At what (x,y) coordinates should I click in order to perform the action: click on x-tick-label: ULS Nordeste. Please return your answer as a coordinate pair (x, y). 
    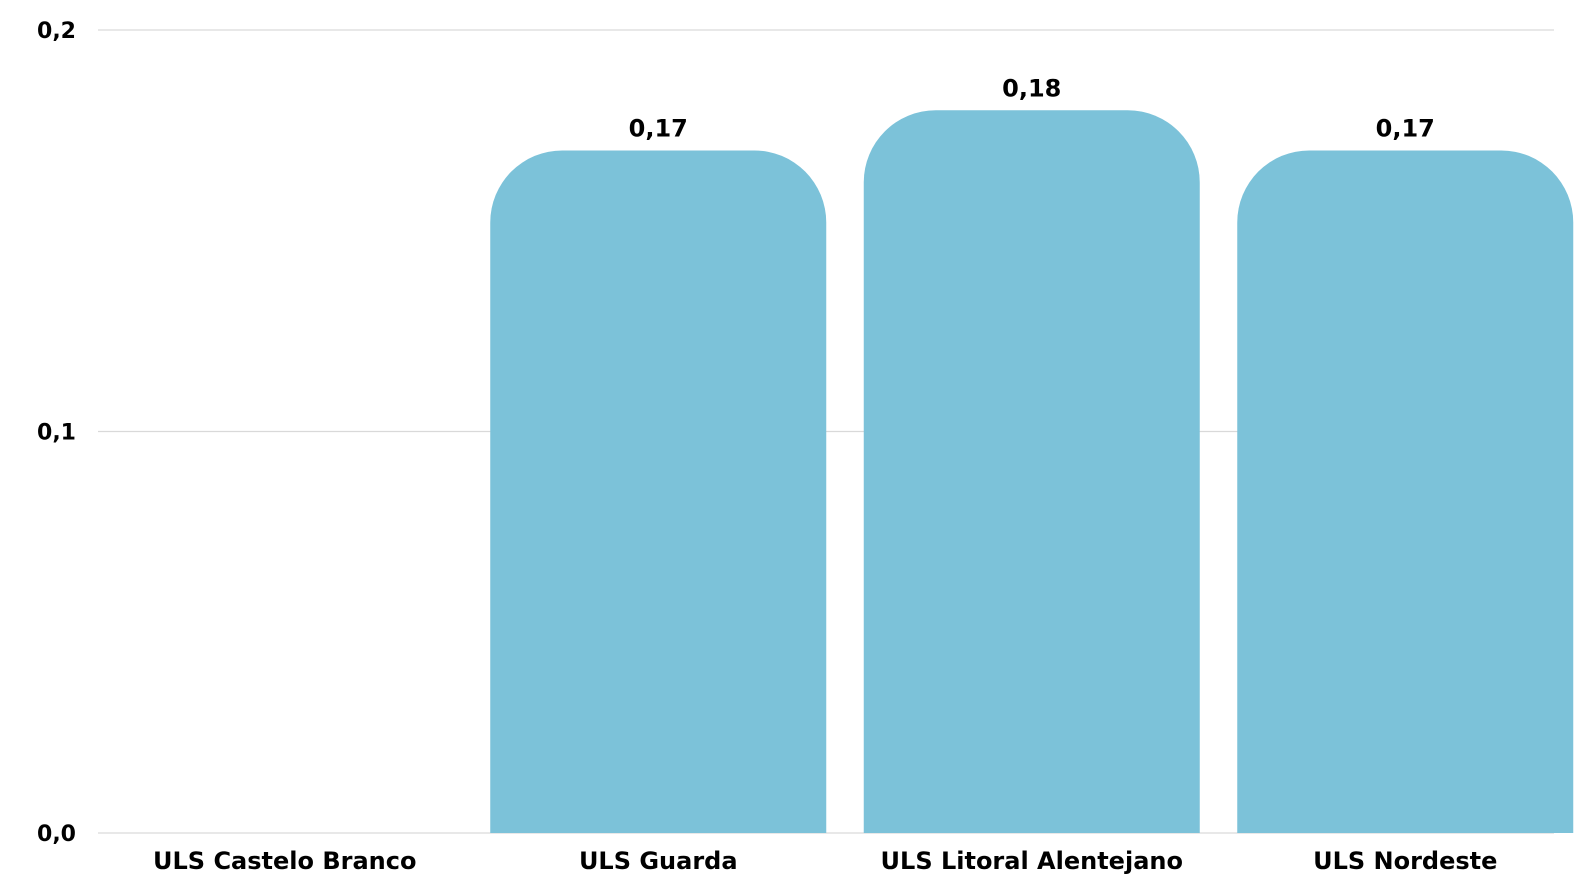
    Looking at the image, I should click on (1405, 861).